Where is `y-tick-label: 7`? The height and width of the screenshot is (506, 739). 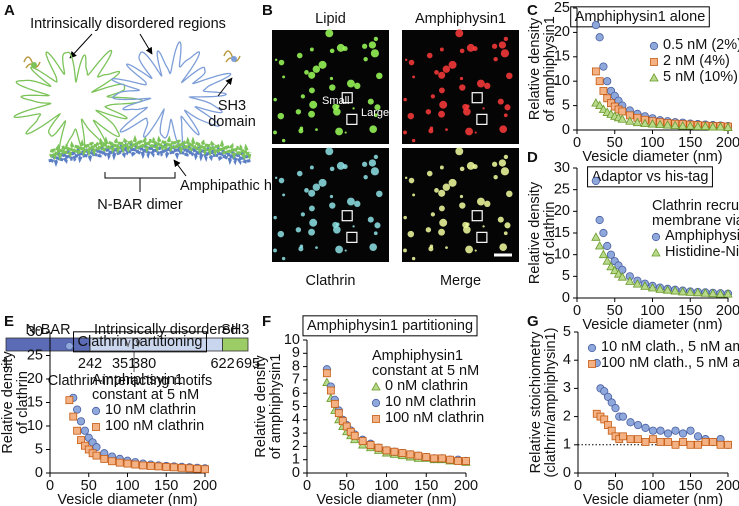 y-tick-label: 7 is located at coordinates (296, 380).